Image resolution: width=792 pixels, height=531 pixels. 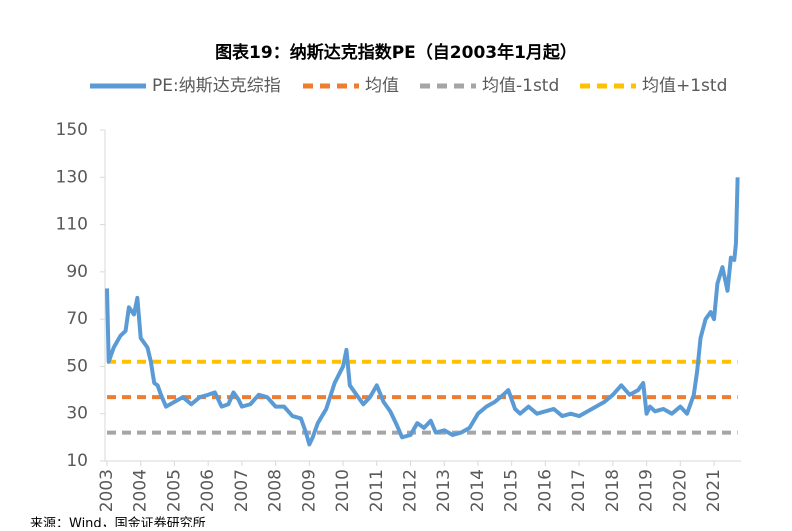 I want to click on x-tick-label: 2007, so click(x=242, y=490).